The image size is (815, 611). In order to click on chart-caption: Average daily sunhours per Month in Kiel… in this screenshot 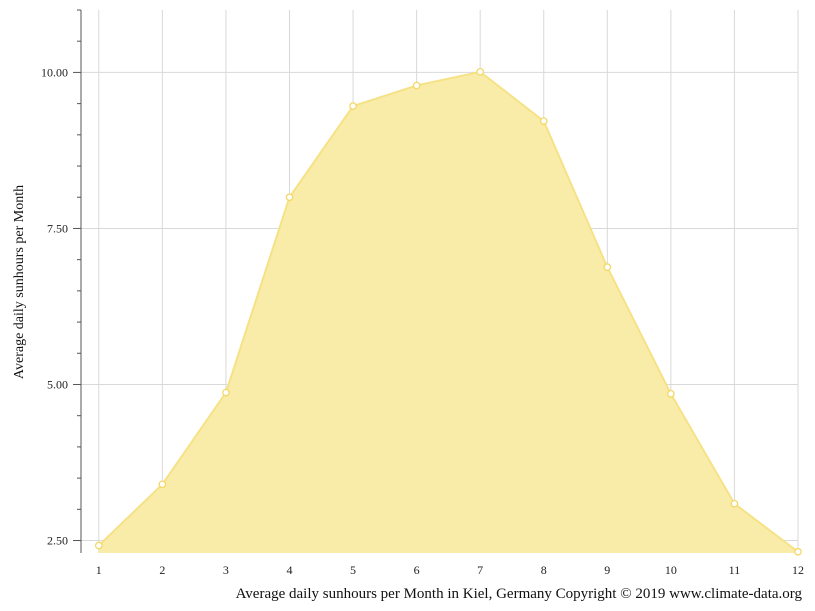, I will do `click(519, 594)`.